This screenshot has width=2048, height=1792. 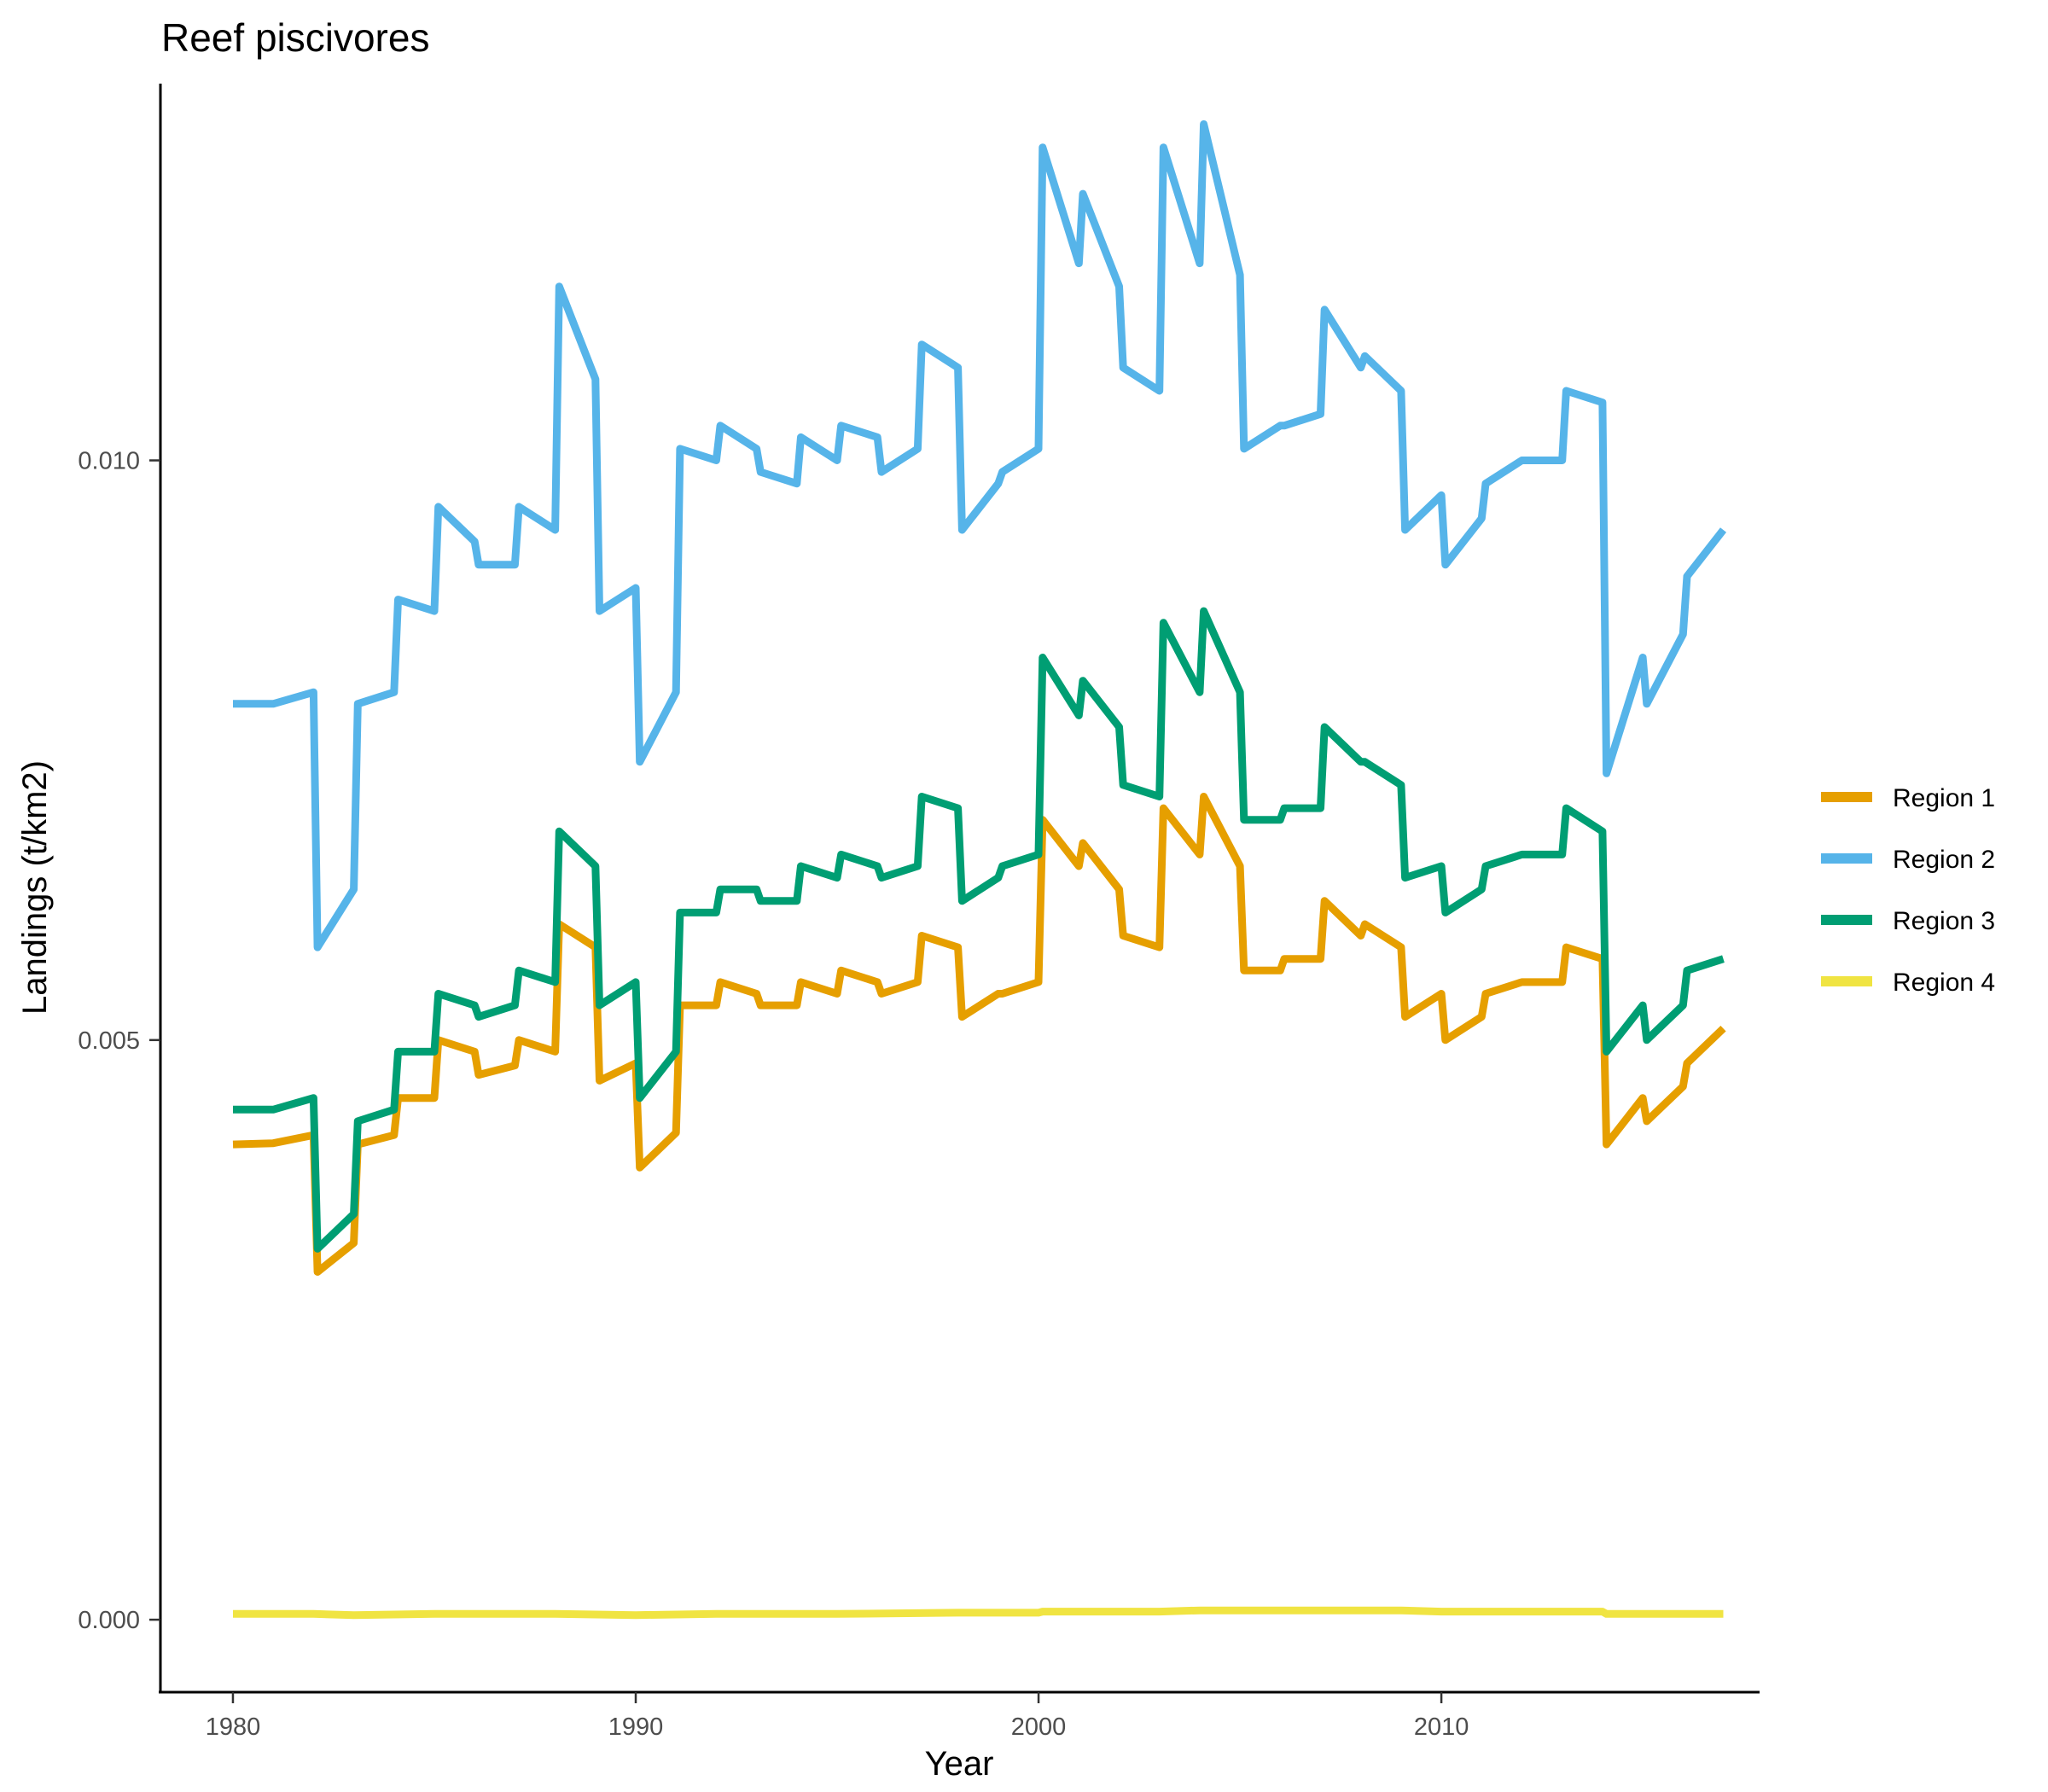 What do you see at coordinates (1441, 1727) in the screenshot?
I see `x-tick-label: 2010` at bounding box center [1441, 1727].